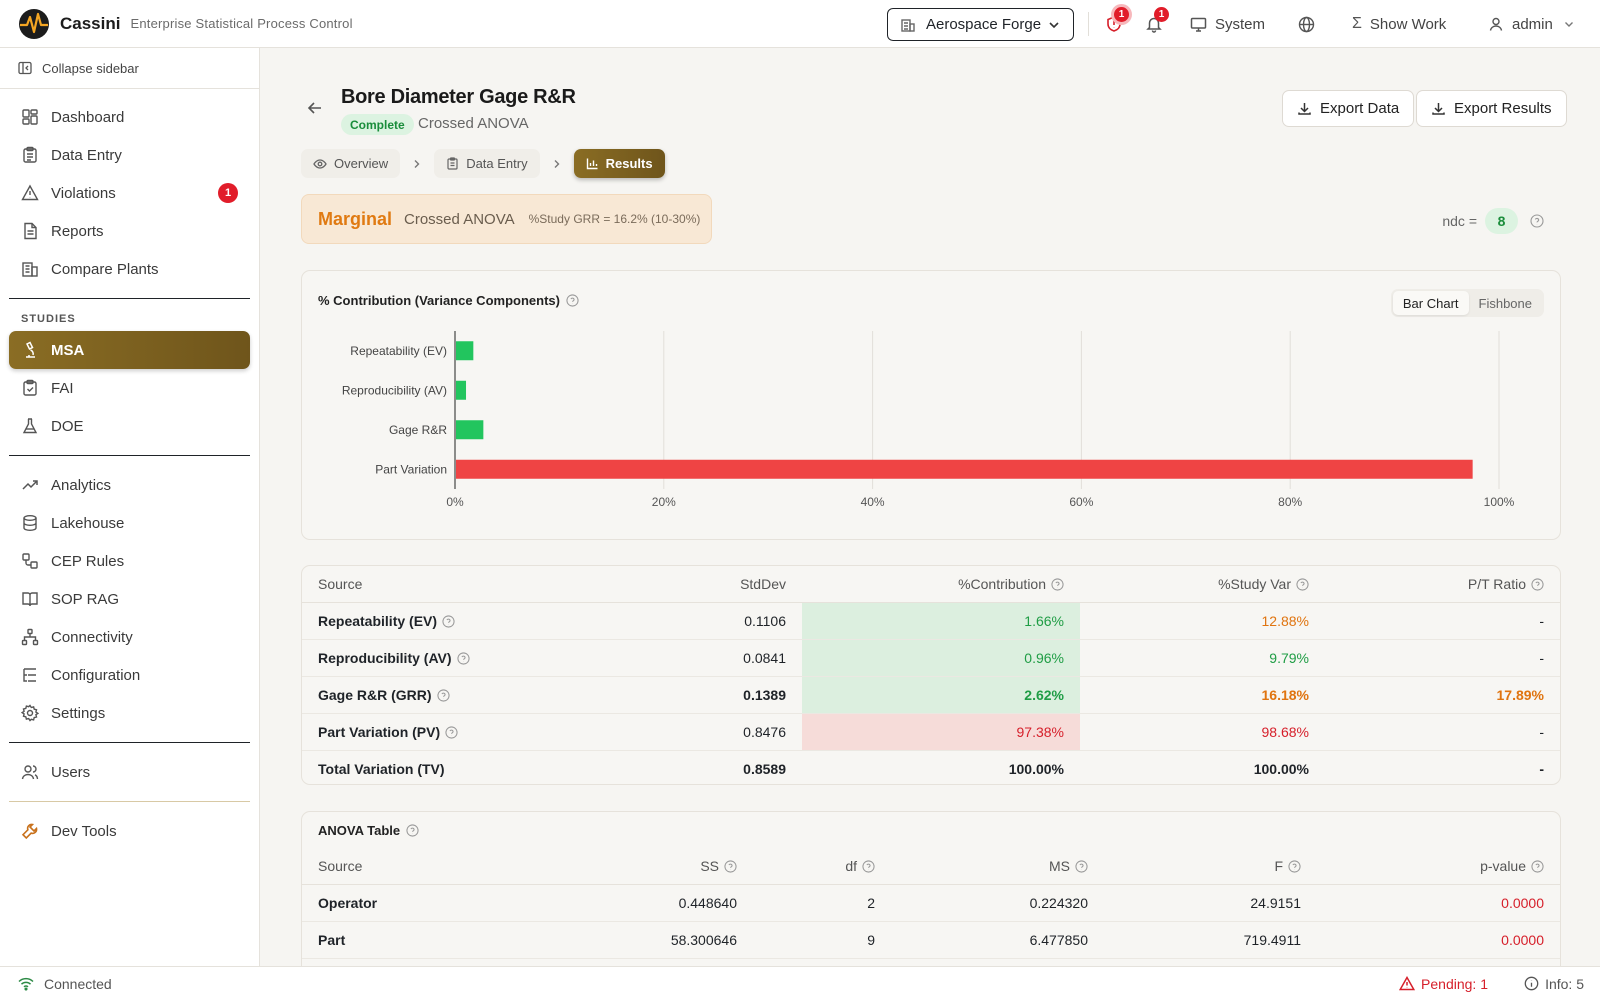 The width and height of the screenshot is (1600, 1000). What do you see at coordinates (92, 637) in the screenshot?
I see `sidebar-item-label: Connectivity` at bounding box center [92, 637].